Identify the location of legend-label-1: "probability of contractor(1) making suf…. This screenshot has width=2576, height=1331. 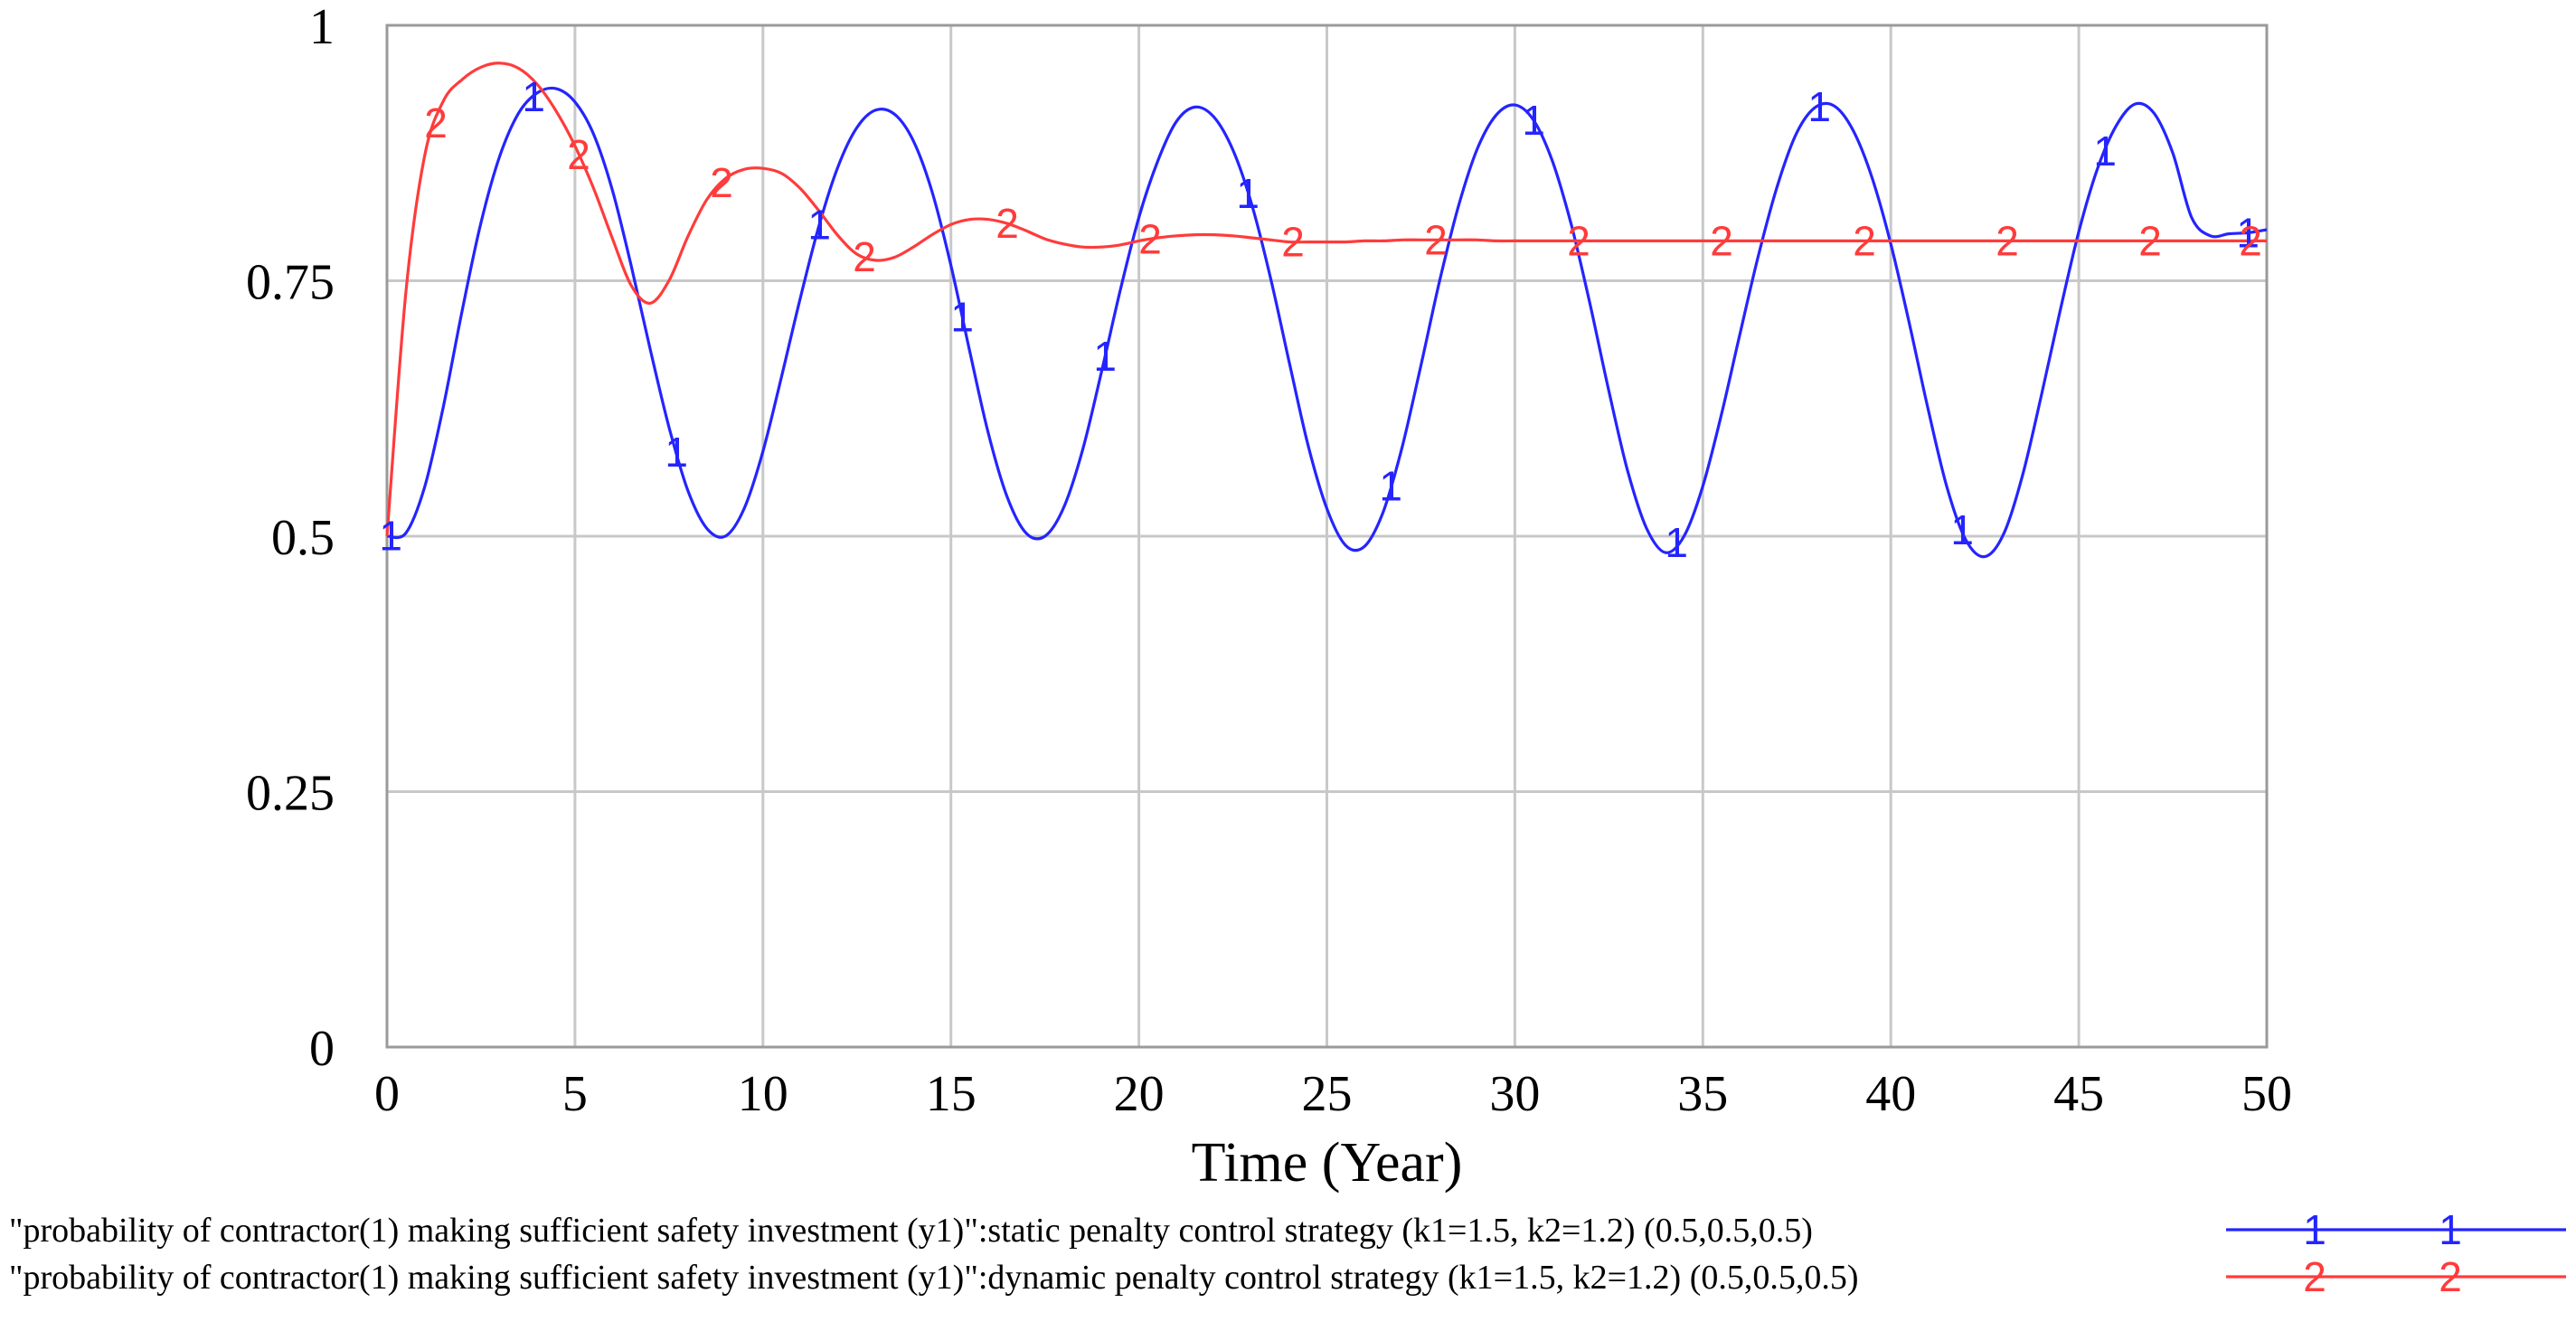
(911, 1231).